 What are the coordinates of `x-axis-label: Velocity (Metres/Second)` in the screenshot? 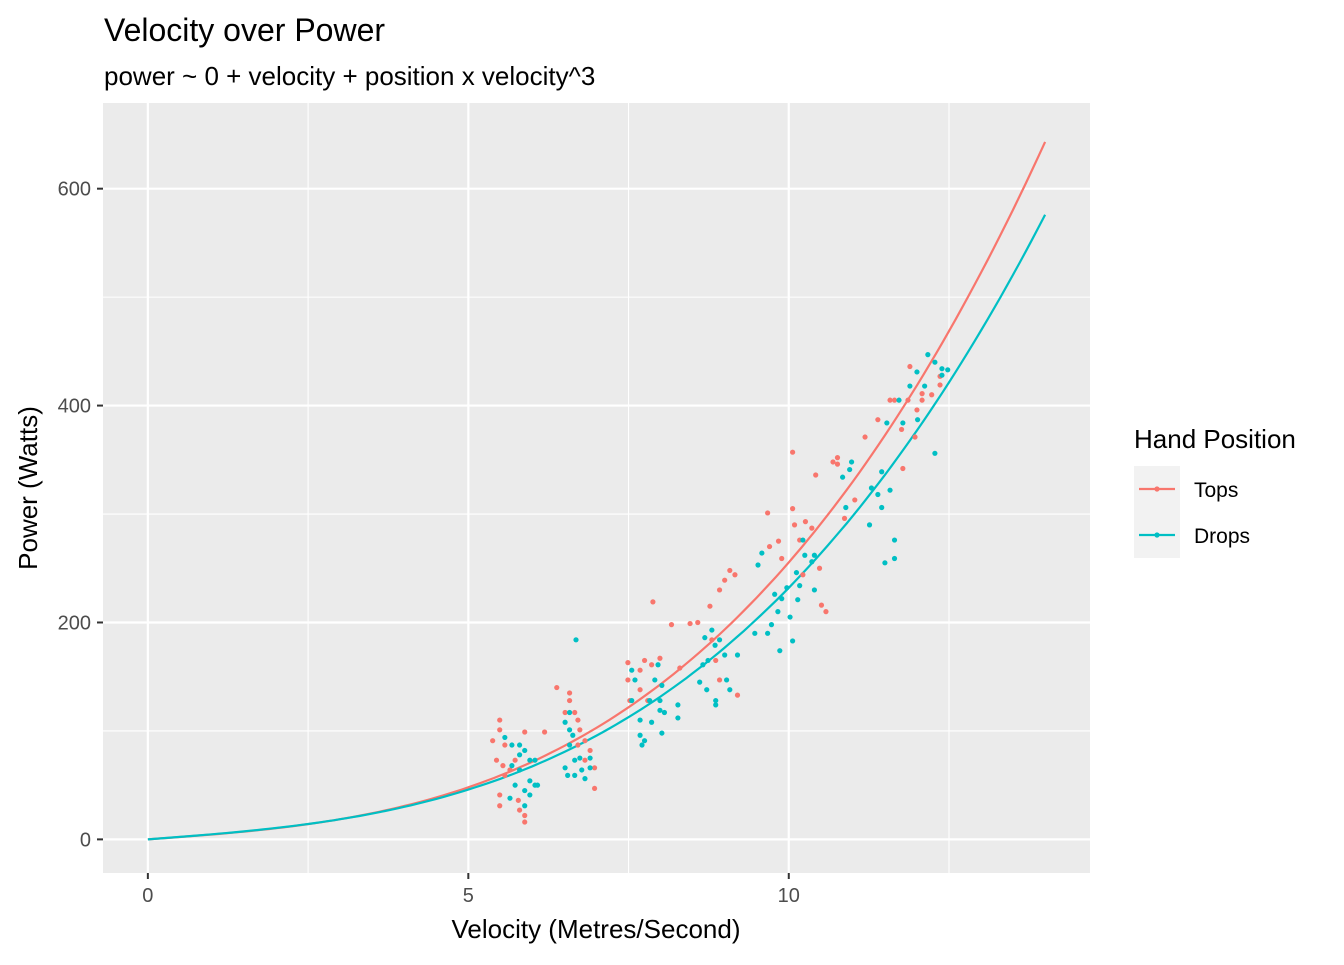 It's located at (595, 929).